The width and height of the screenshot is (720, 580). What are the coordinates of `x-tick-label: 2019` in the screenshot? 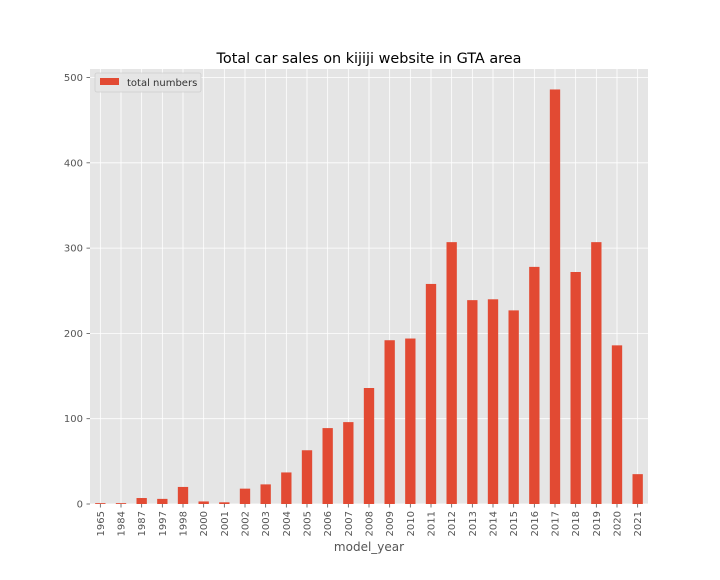 It's located at (597, 523).